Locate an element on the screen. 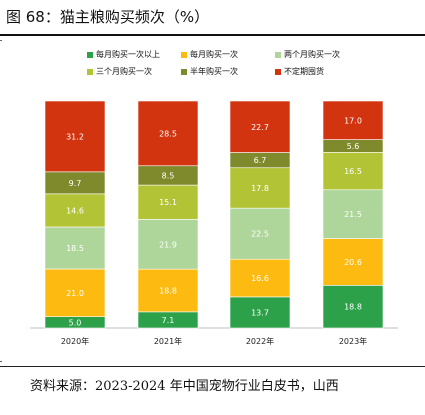 The width and height of the screenshot is (425, 415). data-label: 21.9 is located at coordinates (168, 244).